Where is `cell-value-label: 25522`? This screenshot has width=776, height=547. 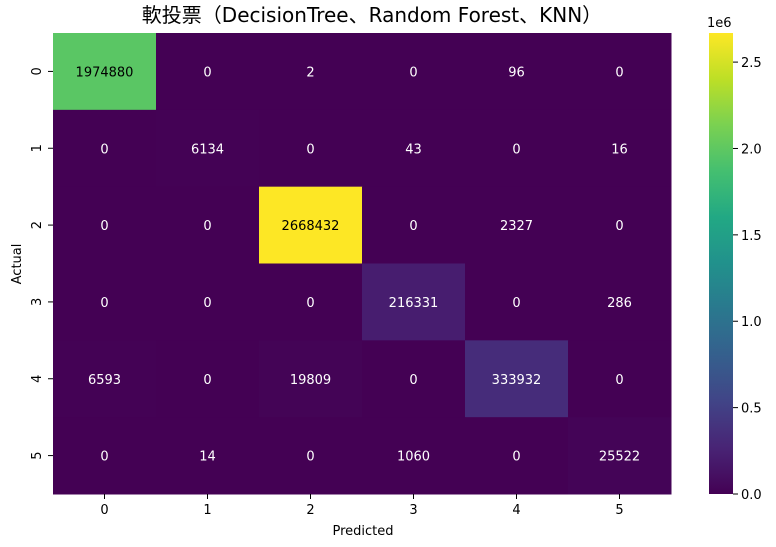
cell-value-label: 25522 is located at coordinates (619, 457).